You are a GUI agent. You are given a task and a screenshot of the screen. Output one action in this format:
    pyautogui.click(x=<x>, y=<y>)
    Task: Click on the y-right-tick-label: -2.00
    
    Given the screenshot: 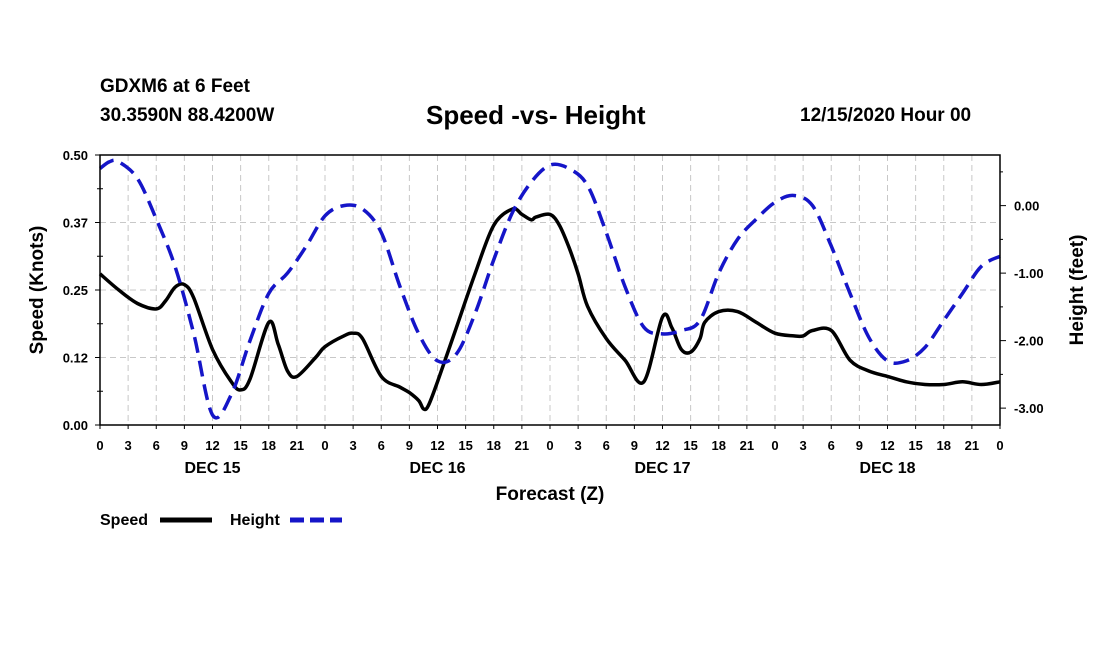 What is the action you would take?
    pyautogui.click(x=1029, y=341)
    